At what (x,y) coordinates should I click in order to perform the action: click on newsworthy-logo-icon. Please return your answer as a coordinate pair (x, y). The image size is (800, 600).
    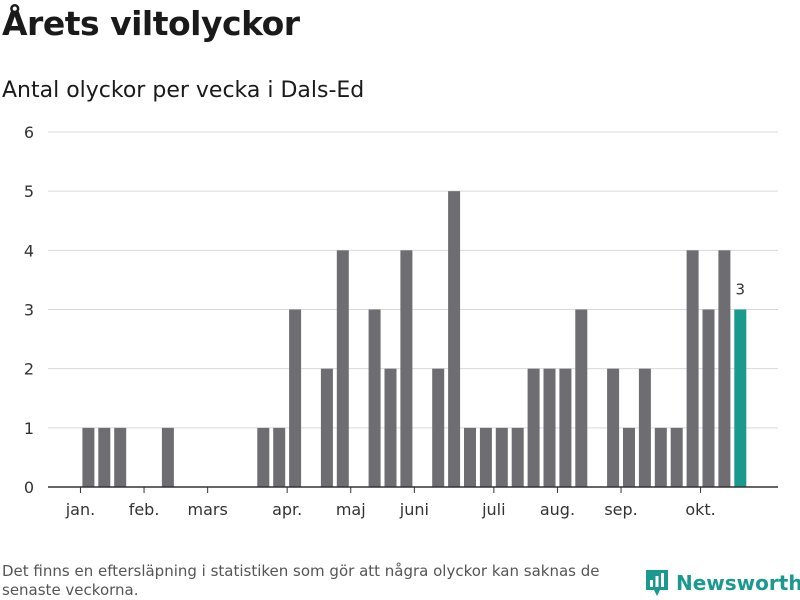
    Looking at the image, I should click on (657, 583).